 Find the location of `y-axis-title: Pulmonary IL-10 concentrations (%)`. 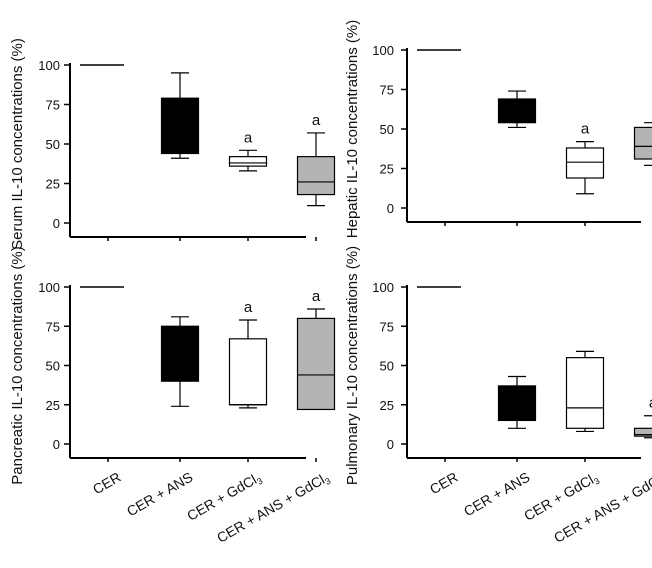

y-axis-title: Pulmonary IL-10 concentrations (%) is located at coordinates (352, 365).